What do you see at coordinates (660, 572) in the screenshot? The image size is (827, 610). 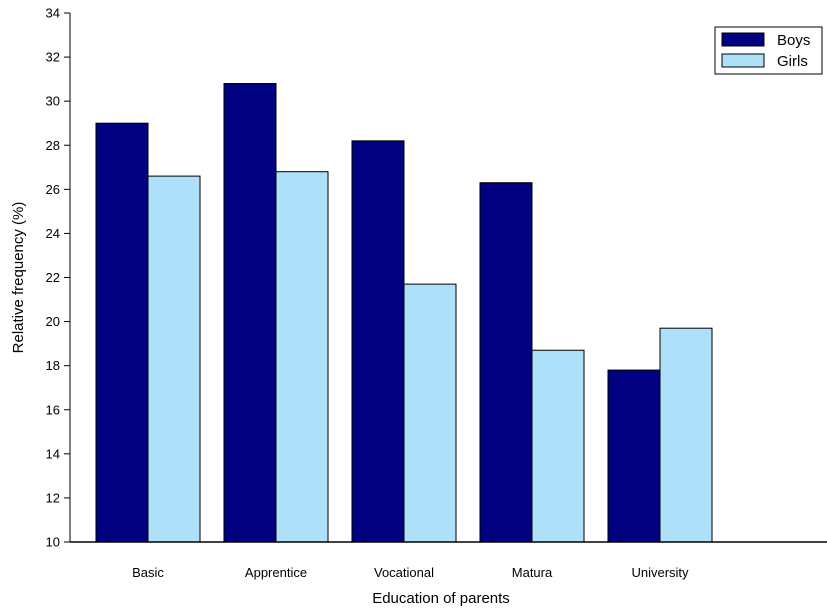 I see `x-tick-label: University` at bounding box center [660, 572].